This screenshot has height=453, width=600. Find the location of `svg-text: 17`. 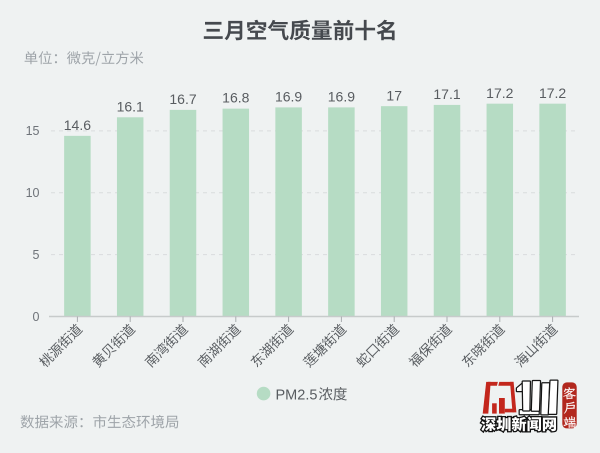

svg-text: 17 is located at coordinates (394, 95).